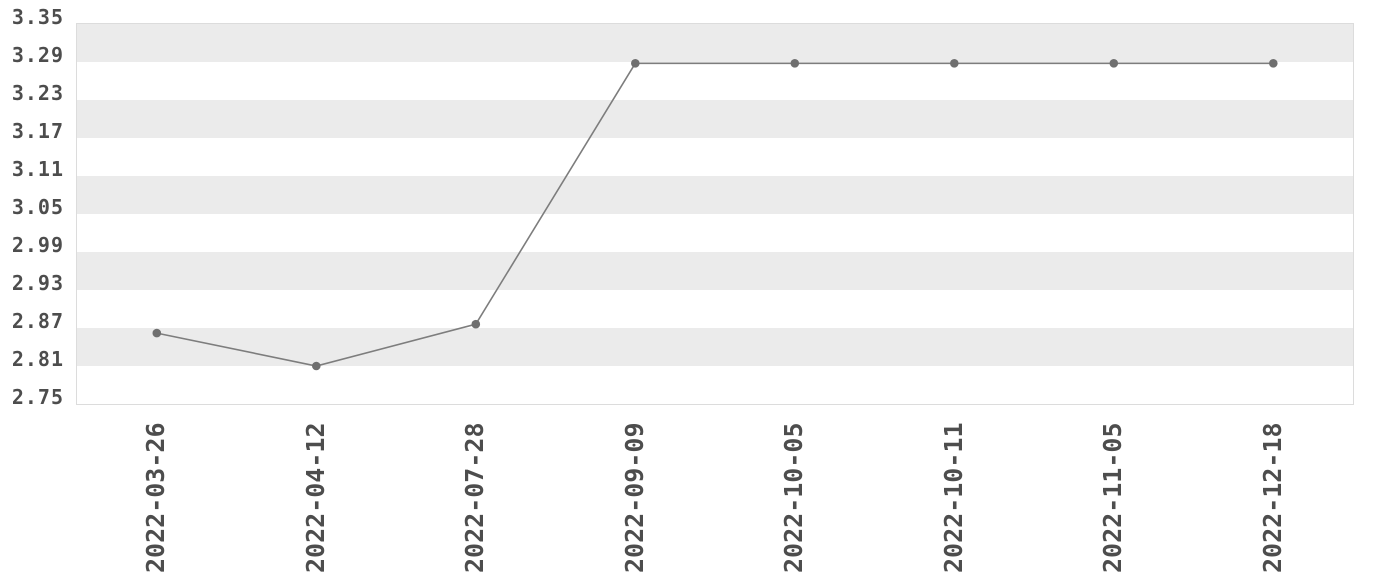 The image size is (1380, 580). Describe the element at coordinates (37, 359) in the screenshot. I see `y-tick-label: 2.81` at that location.